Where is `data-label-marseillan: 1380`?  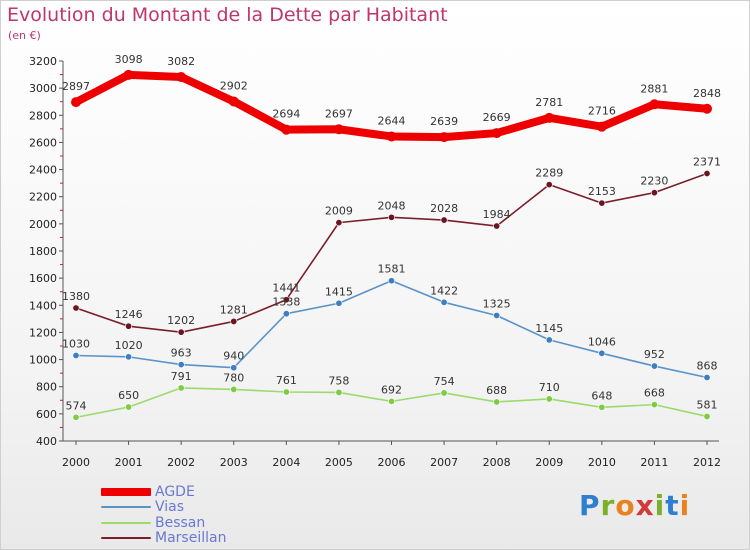
data-label-marseillan: 1380 is located at coordinates (76, 296).